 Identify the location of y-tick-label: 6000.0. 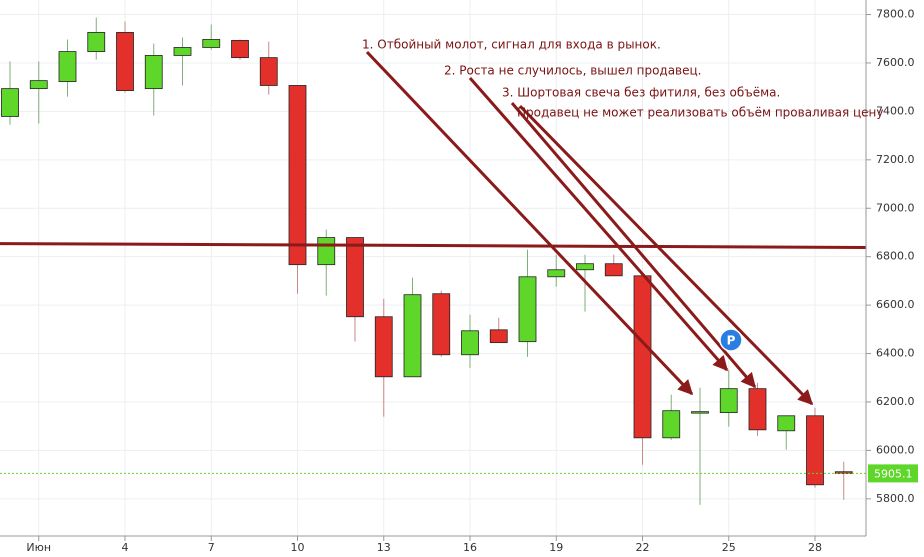
(895, 449).